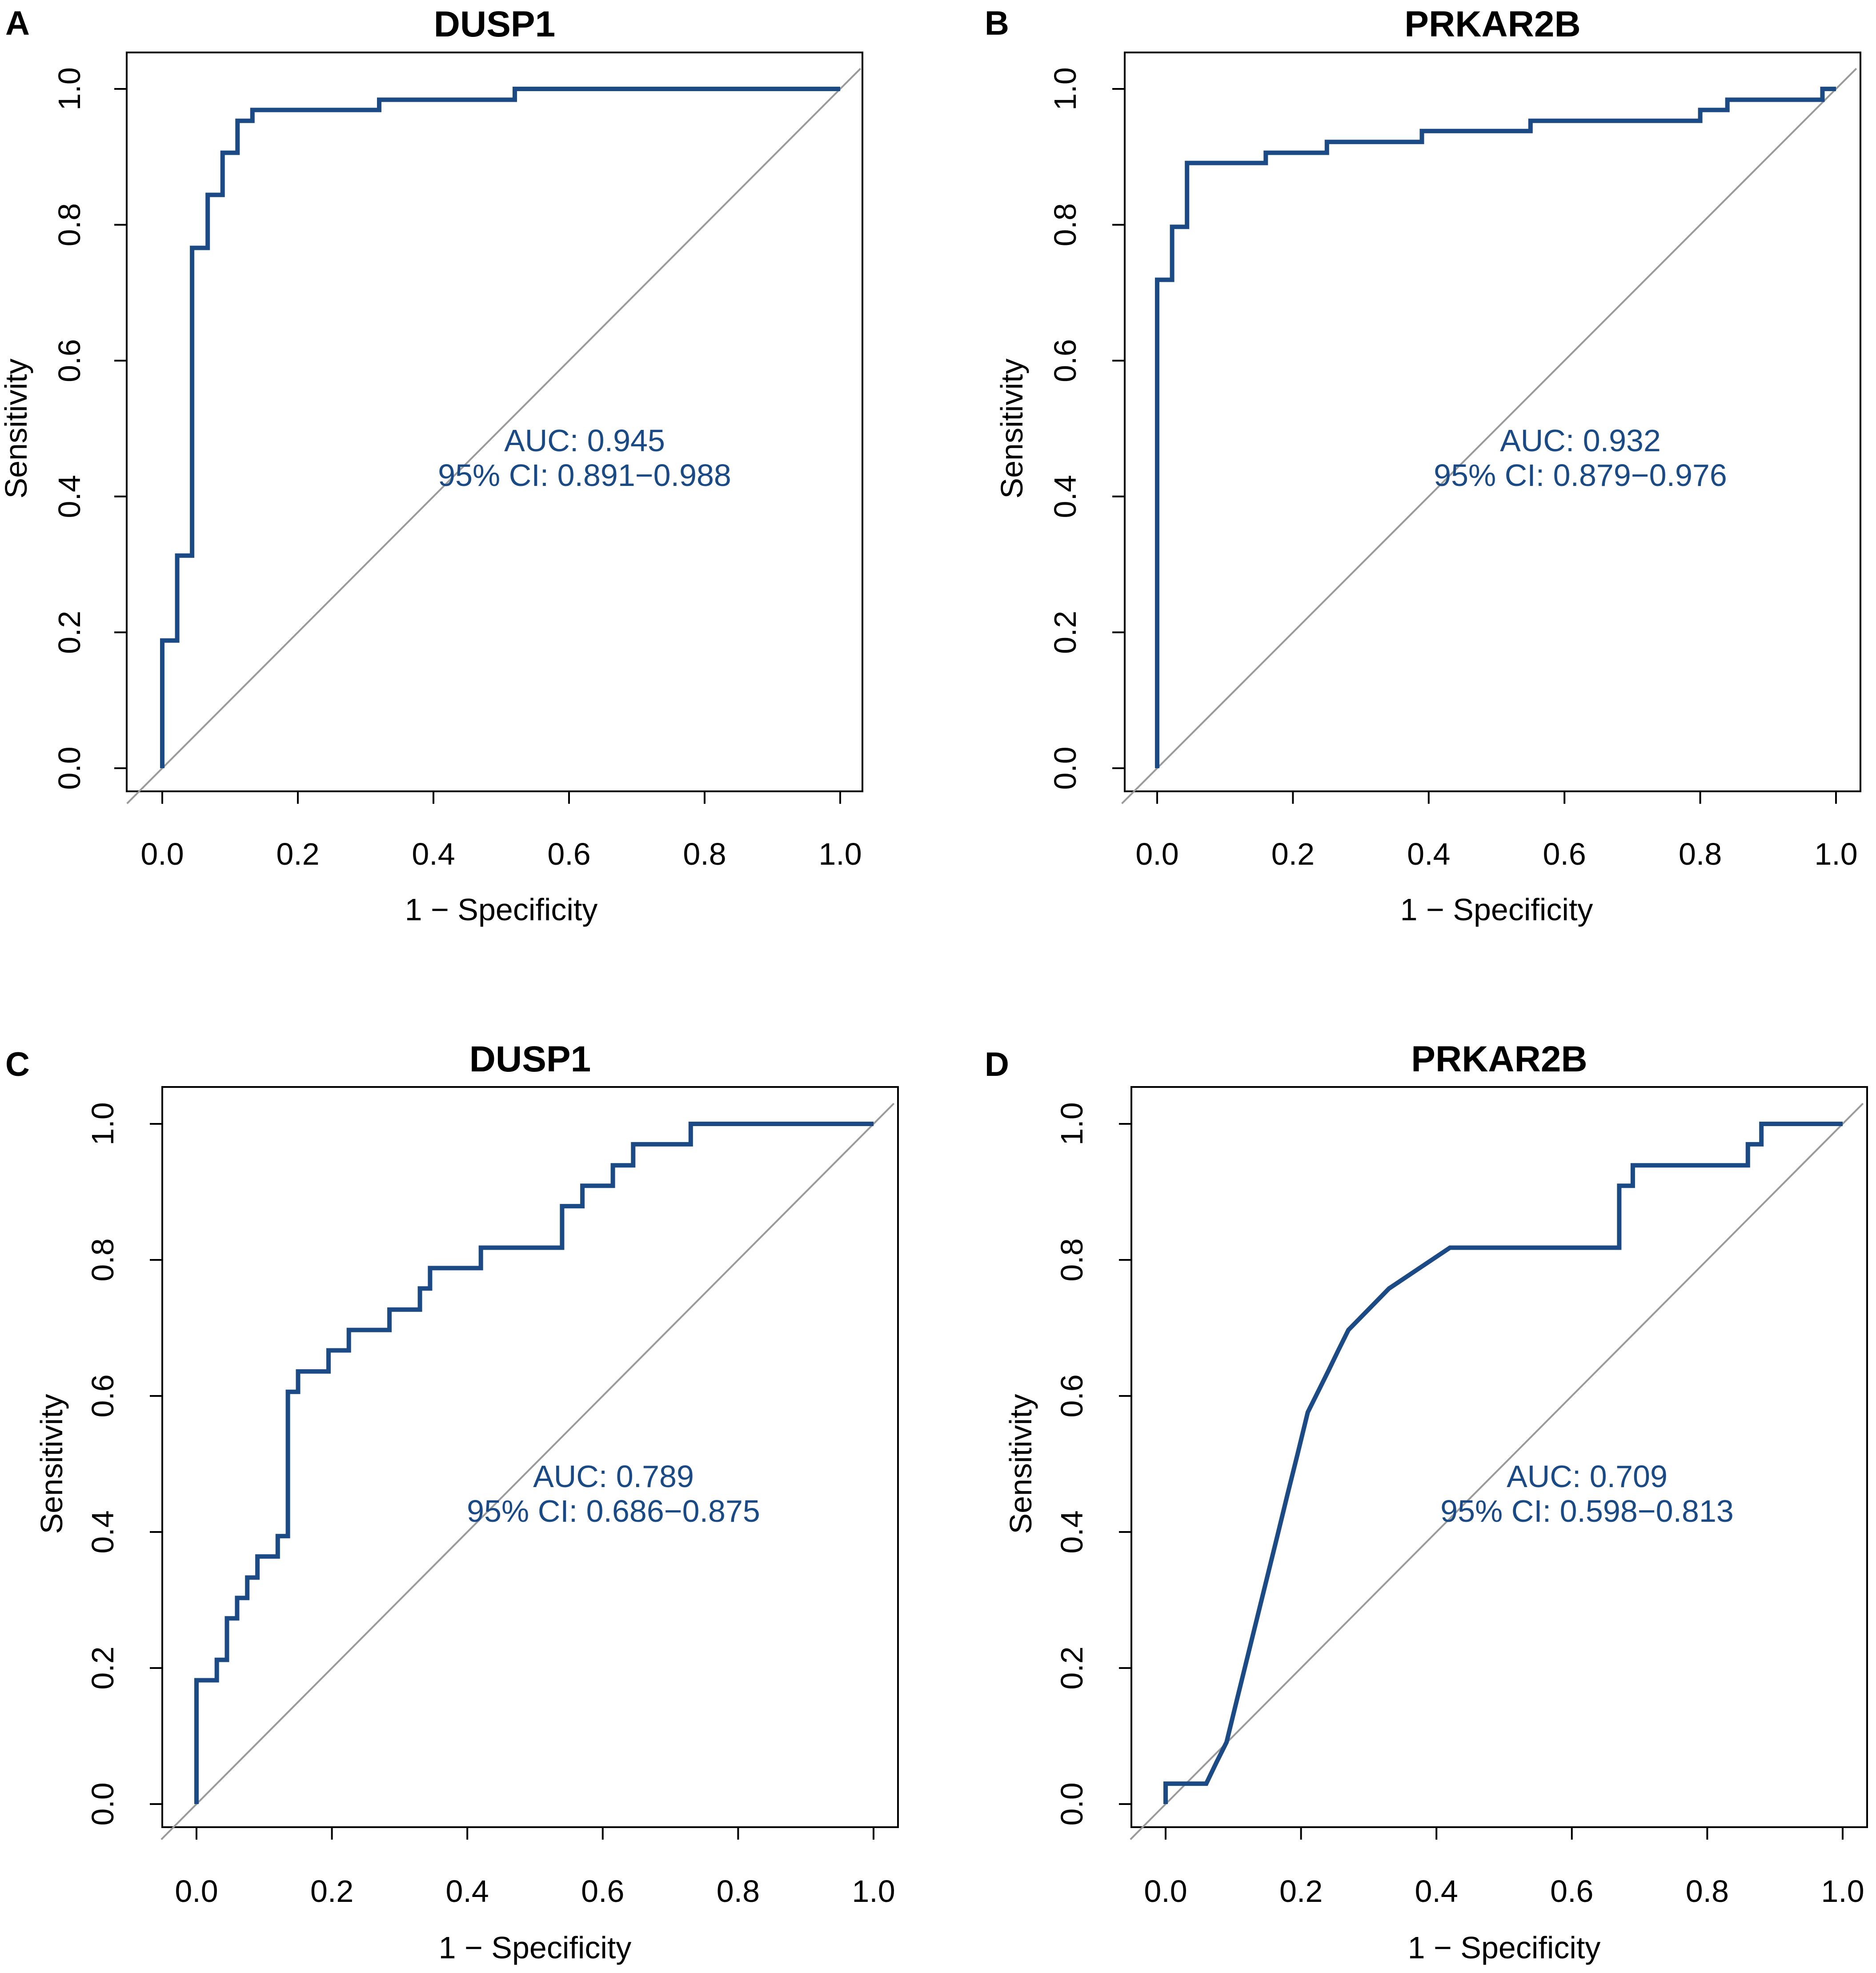 Image resolution: width=1876 pixels, height=1973 pixels. I want to click on panel-letter: B, so click(997, 23).